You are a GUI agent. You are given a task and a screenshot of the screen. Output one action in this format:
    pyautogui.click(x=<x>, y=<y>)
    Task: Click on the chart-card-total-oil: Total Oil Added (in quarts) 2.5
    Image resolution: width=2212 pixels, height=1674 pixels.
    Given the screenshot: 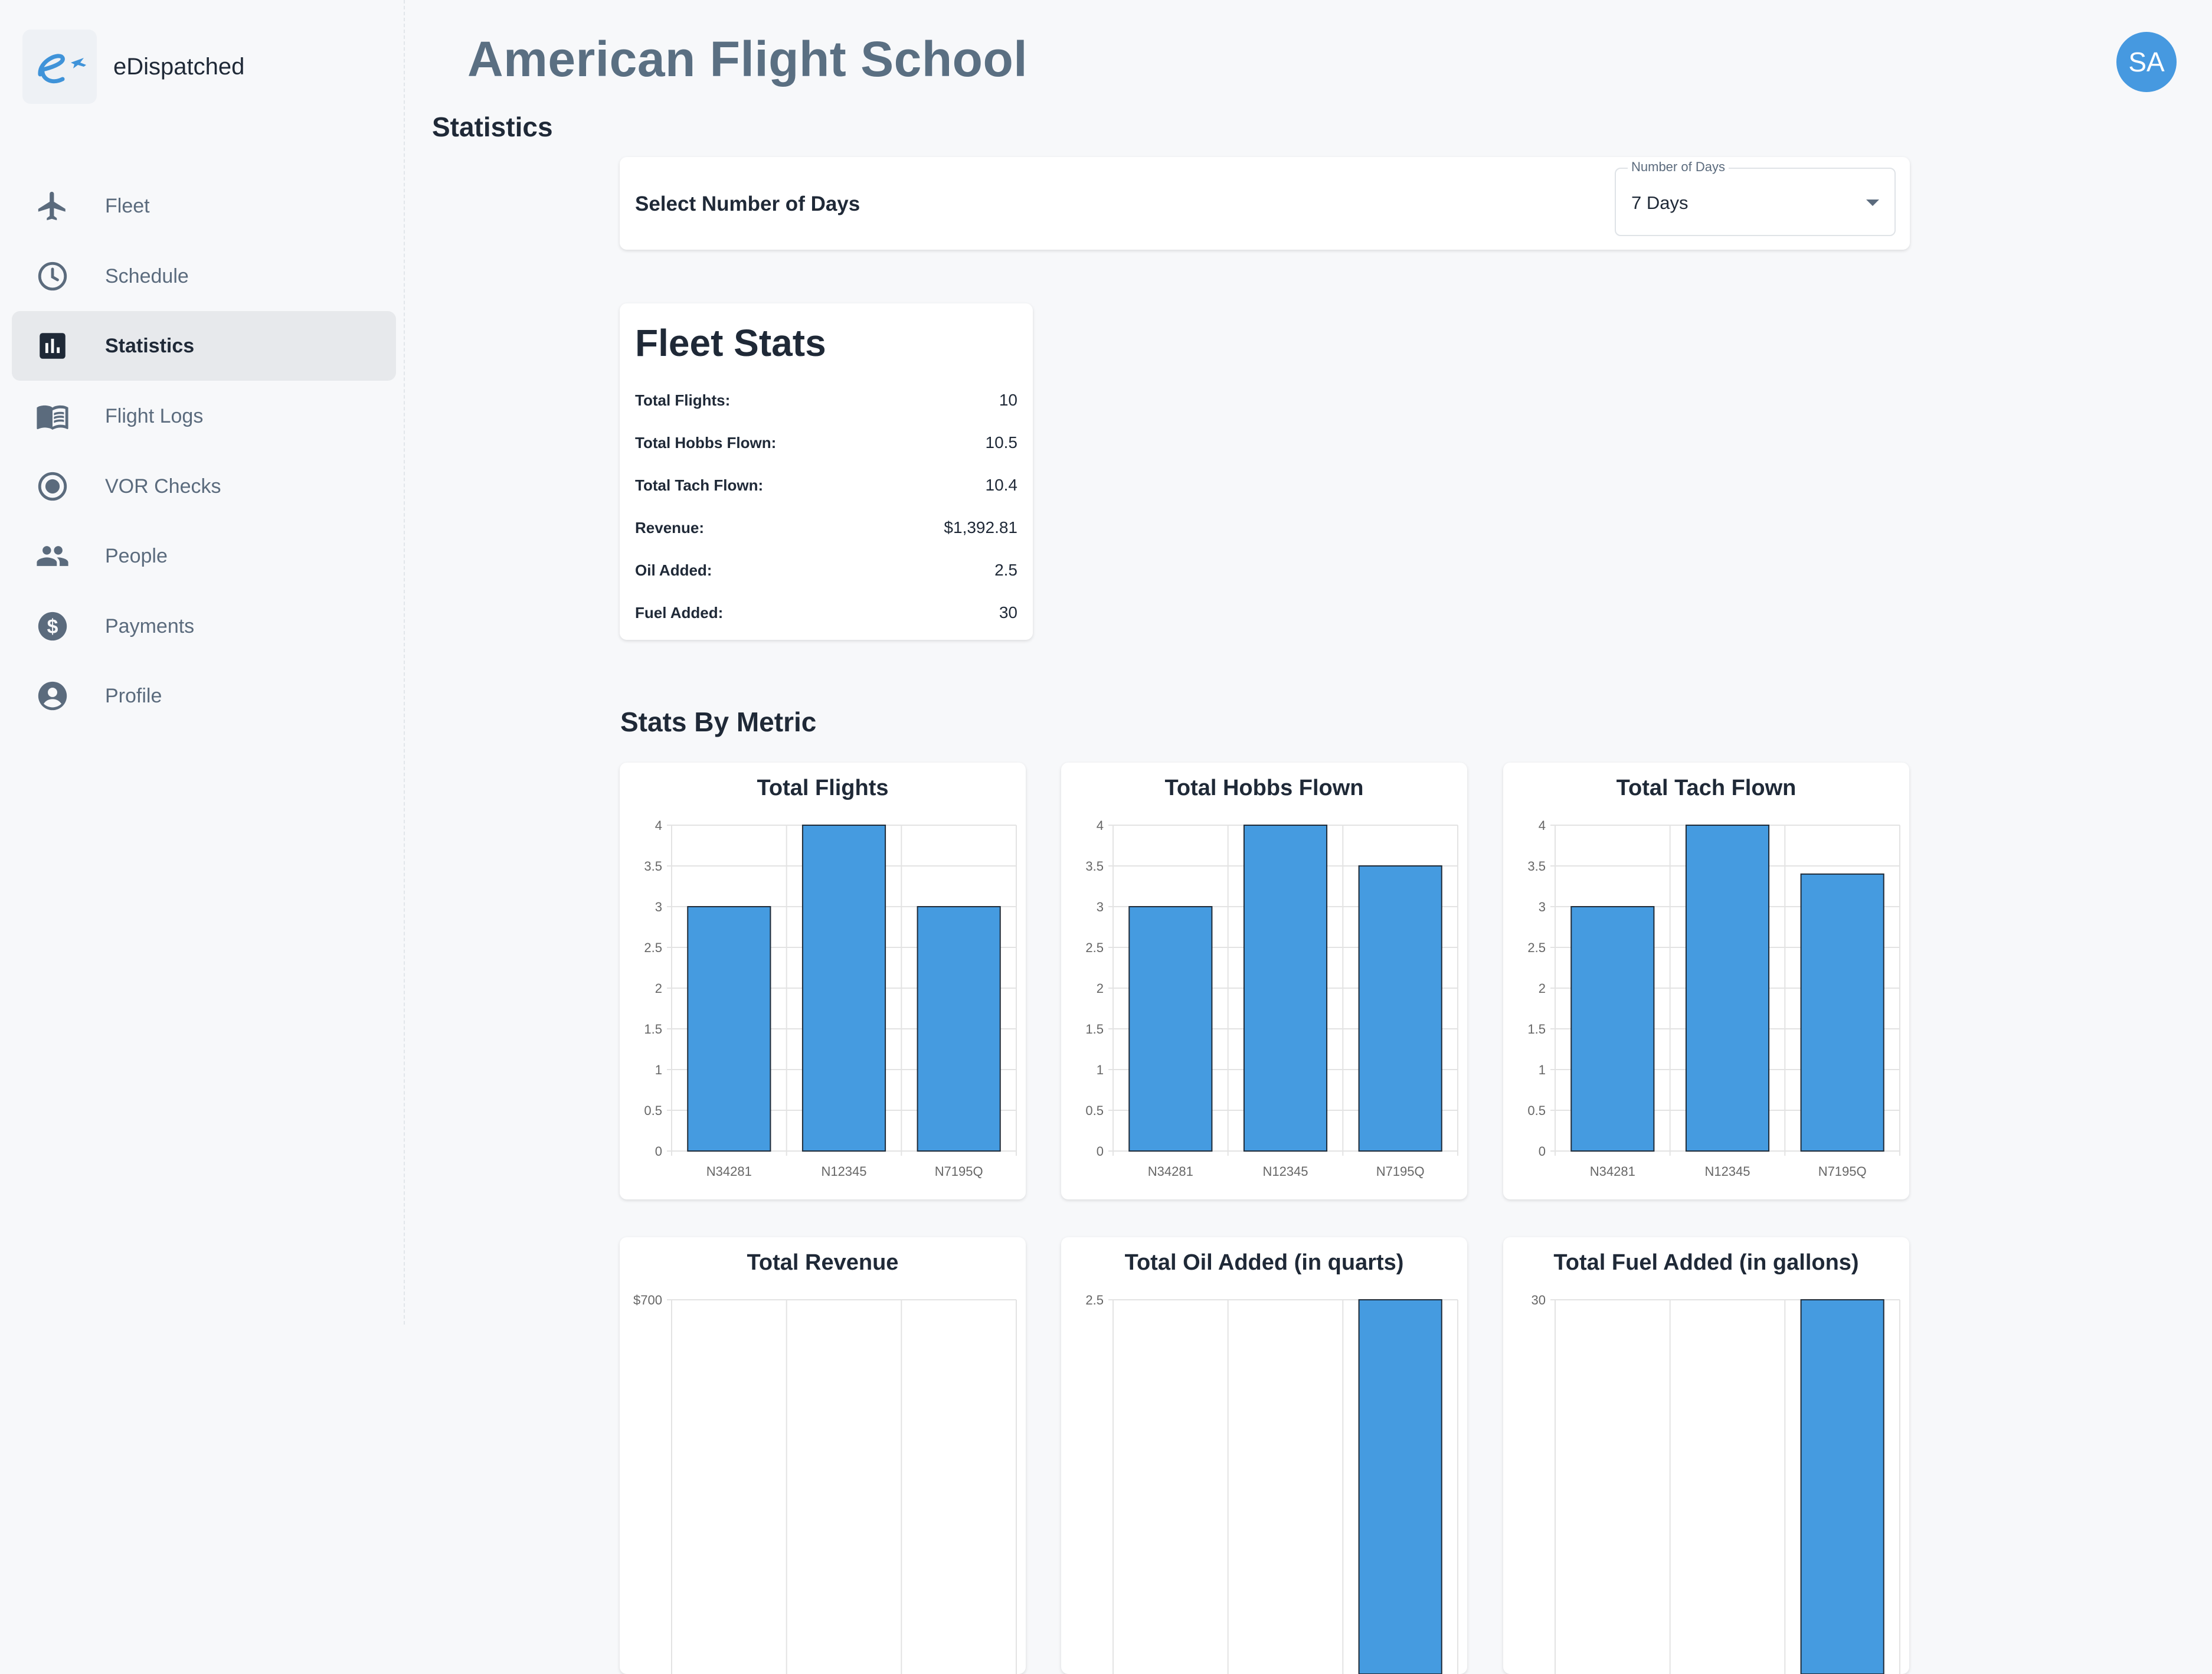 What is the action you would take?
    pyautogui.click(x=1264, y=1455)
    